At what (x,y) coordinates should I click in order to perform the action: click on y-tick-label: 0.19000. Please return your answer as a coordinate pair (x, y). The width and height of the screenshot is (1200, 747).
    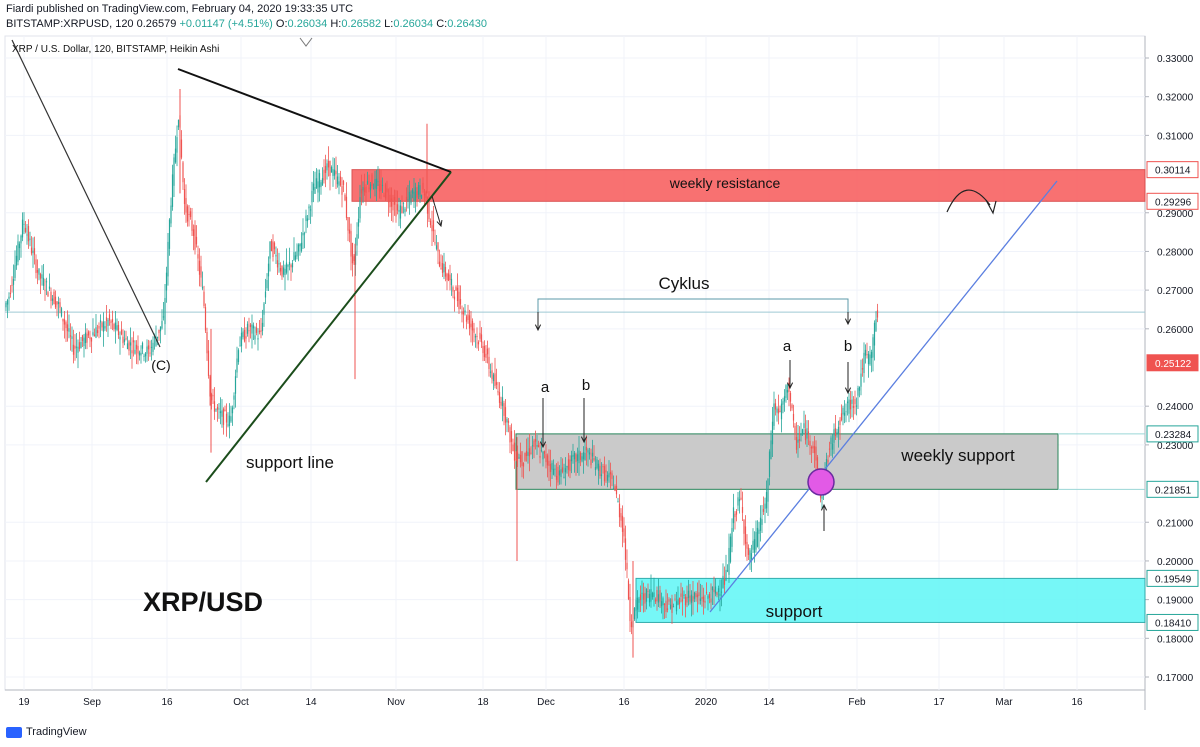
    Looking at the image, I should click on (1175, 601).